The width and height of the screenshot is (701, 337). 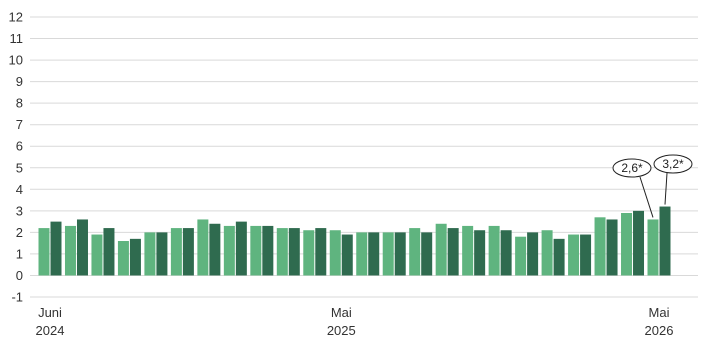 I want to click on y-tick-label: 6, so click(x=19, y=146).